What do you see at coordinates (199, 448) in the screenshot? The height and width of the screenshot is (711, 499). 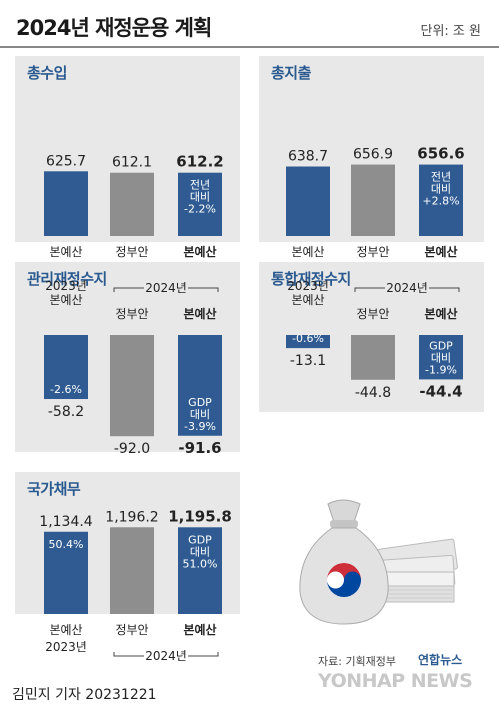 I see `value-label-3: -91.6` at bounding box center [199, 448].